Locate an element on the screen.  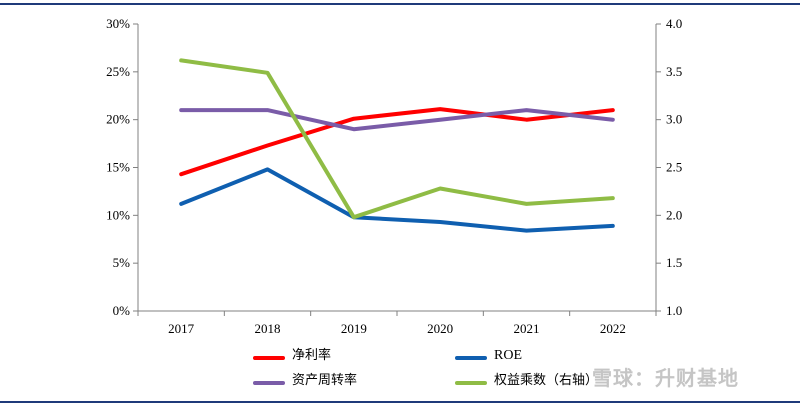
x-tick-label: 2022 is located at coordinates (613, 328).